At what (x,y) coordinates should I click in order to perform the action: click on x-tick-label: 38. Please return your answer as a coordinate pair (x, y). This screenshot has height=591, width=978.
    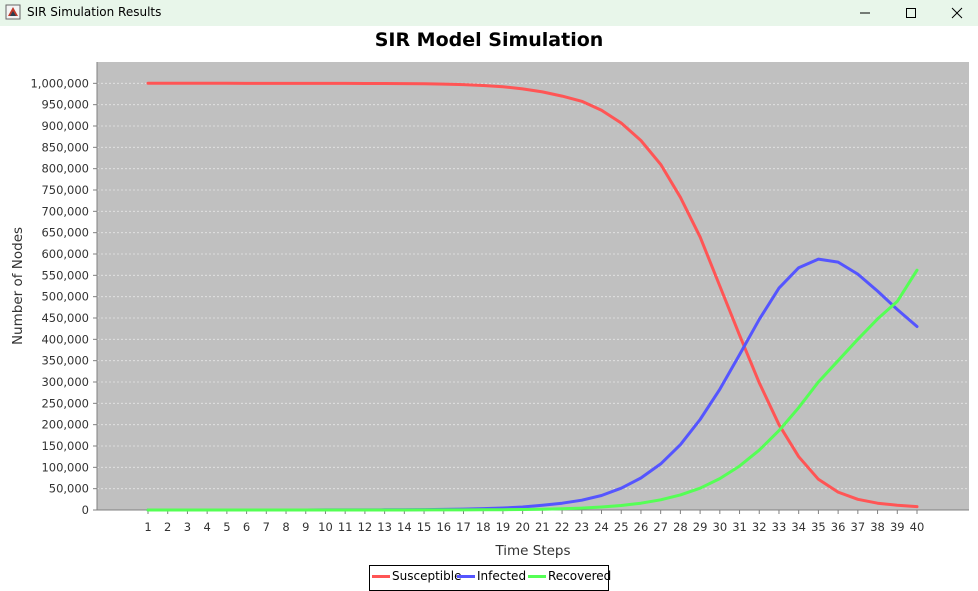
    Looking at the image, I should click on (877, 527).